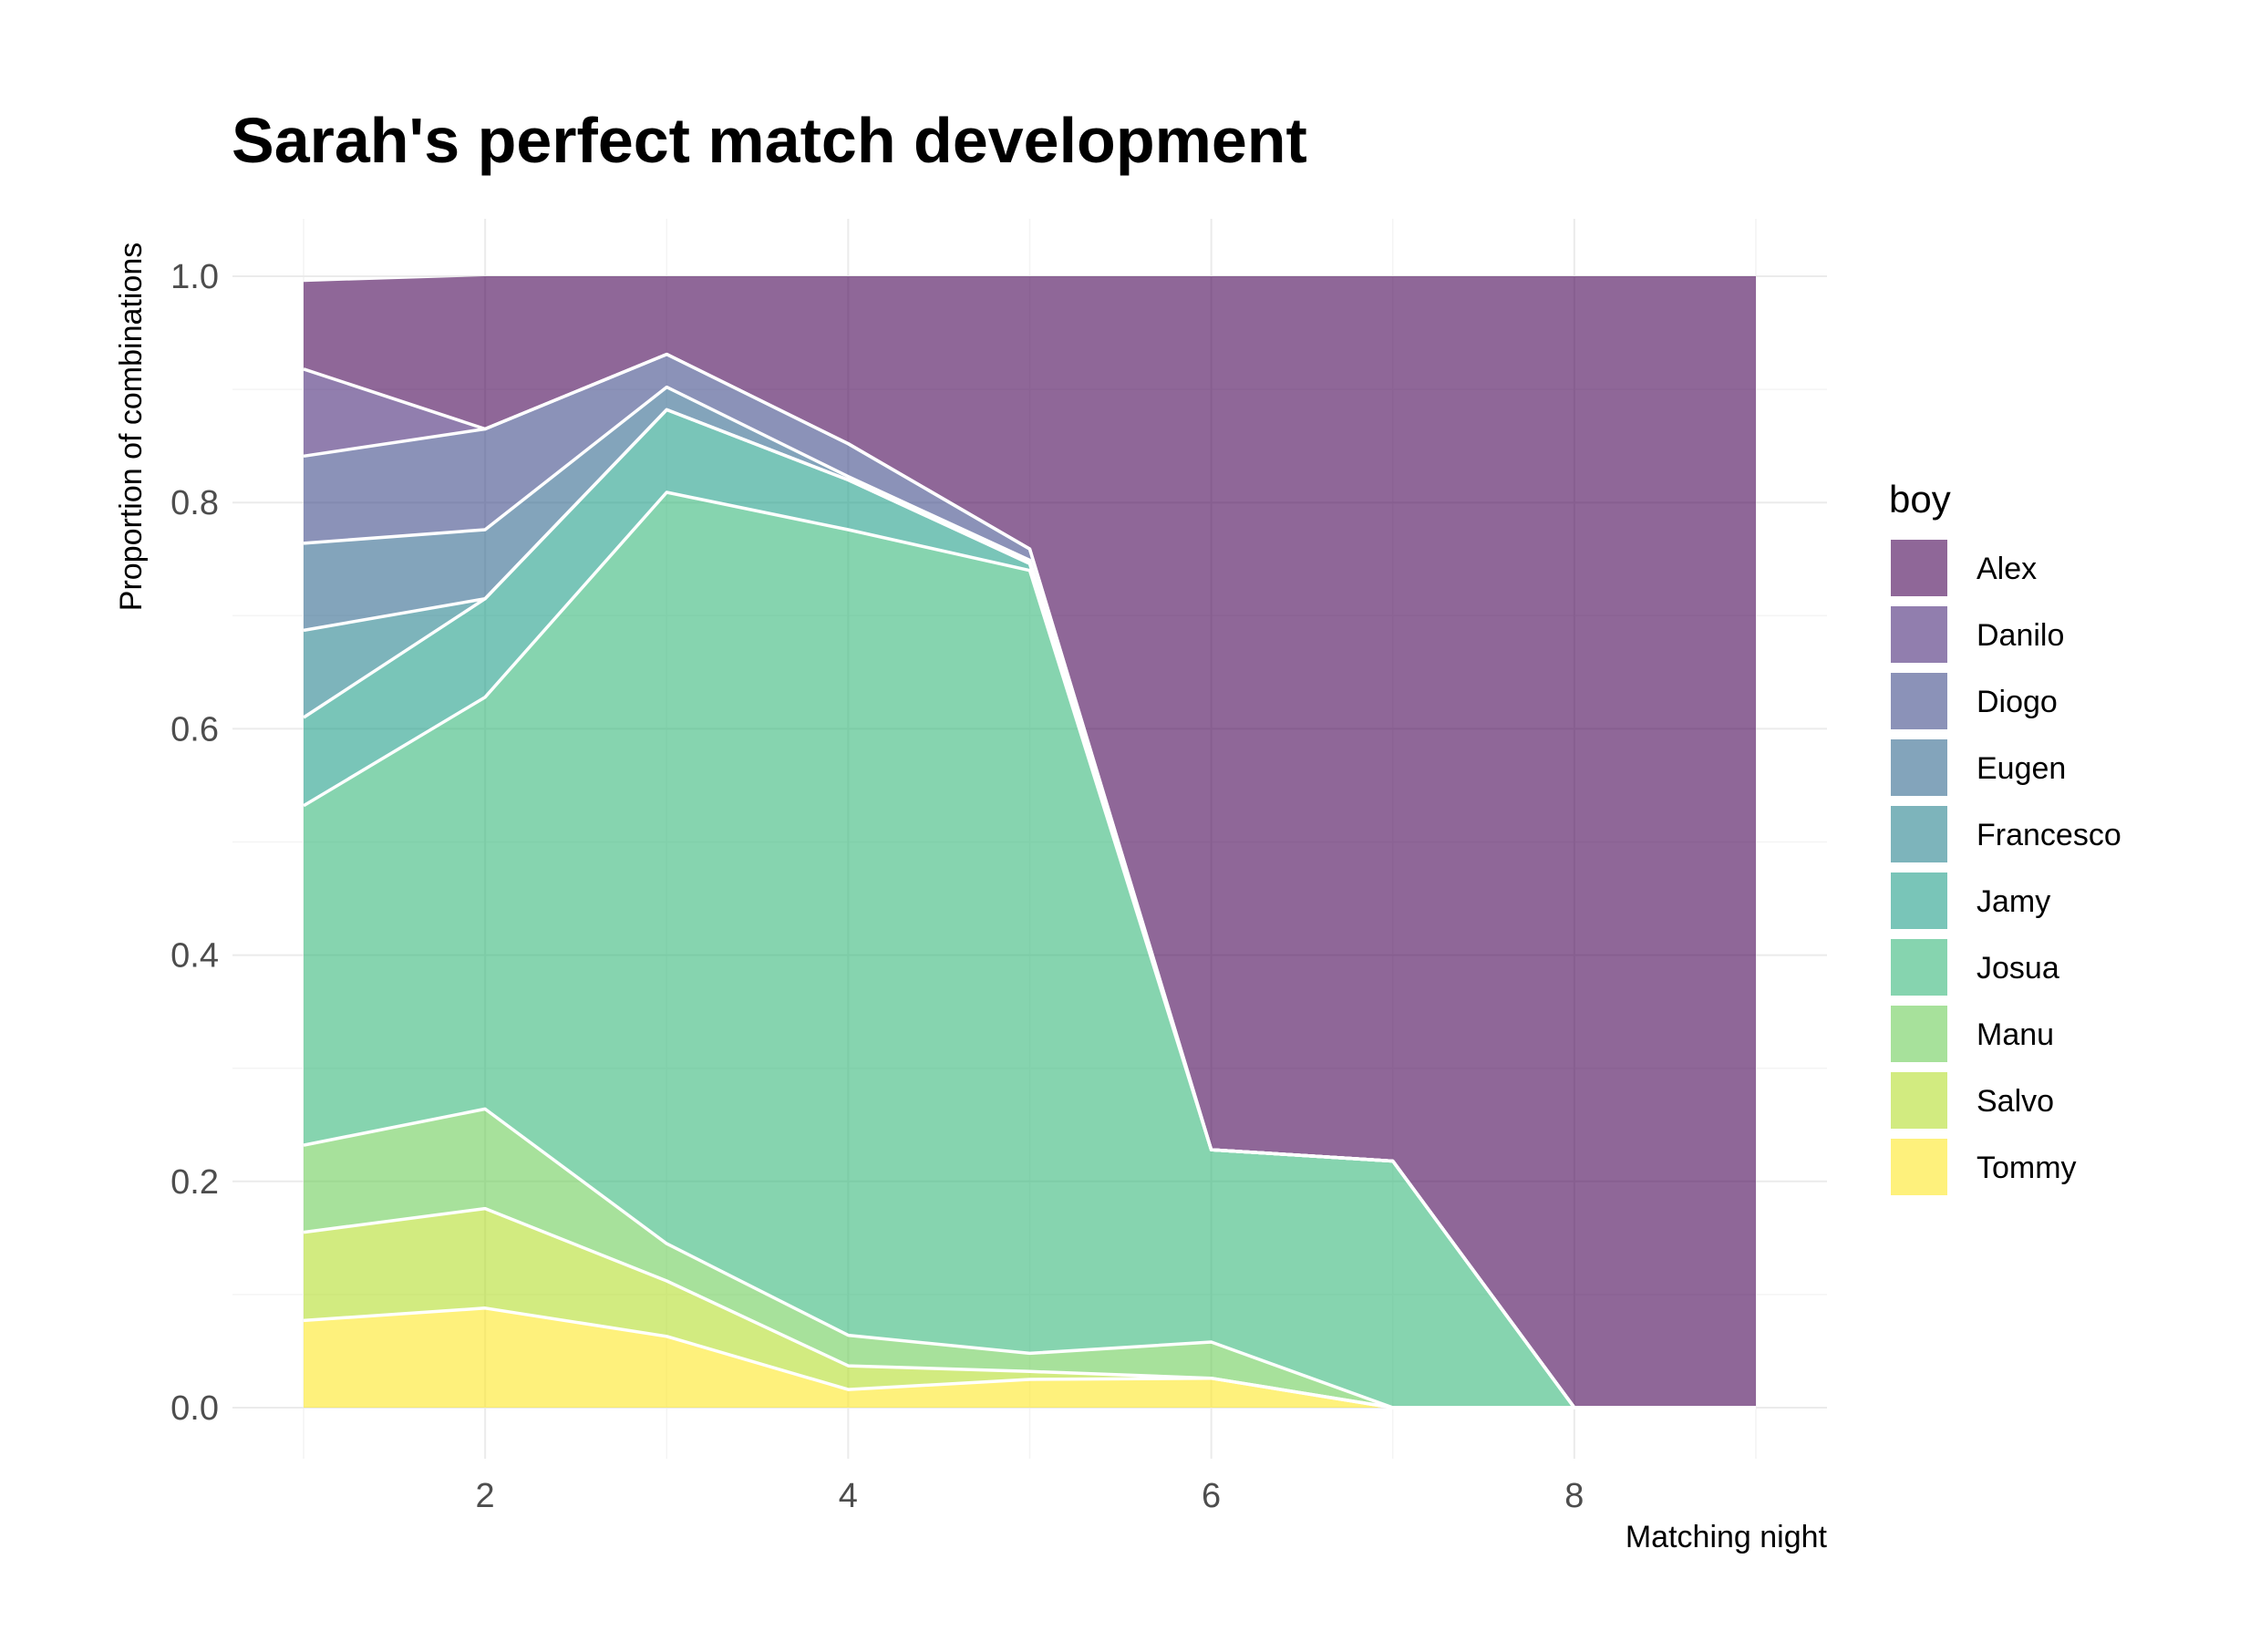  Describe the element at coordinates (194, 503) in the screenshot. I see `y-tick-label: 0.8` at that location.